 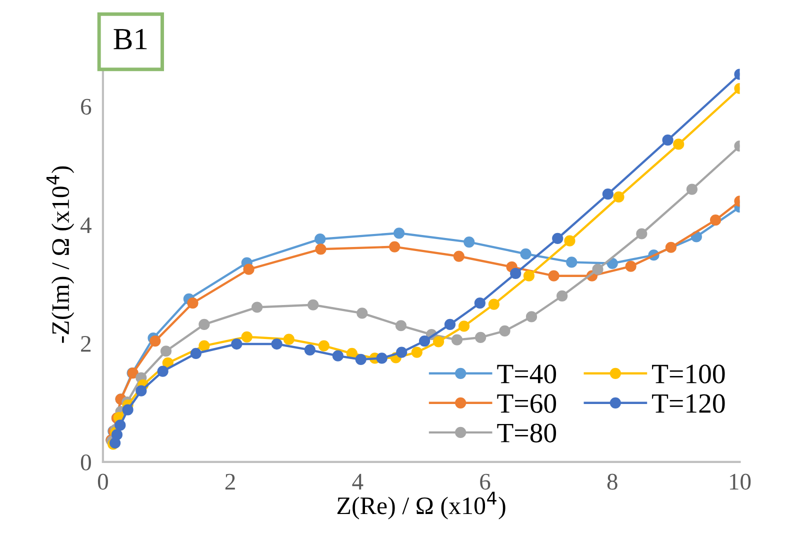 I want to click on y-axis-title: -Z(Im) / Ω (x10$^{4}$), so click(x=60, y=254).